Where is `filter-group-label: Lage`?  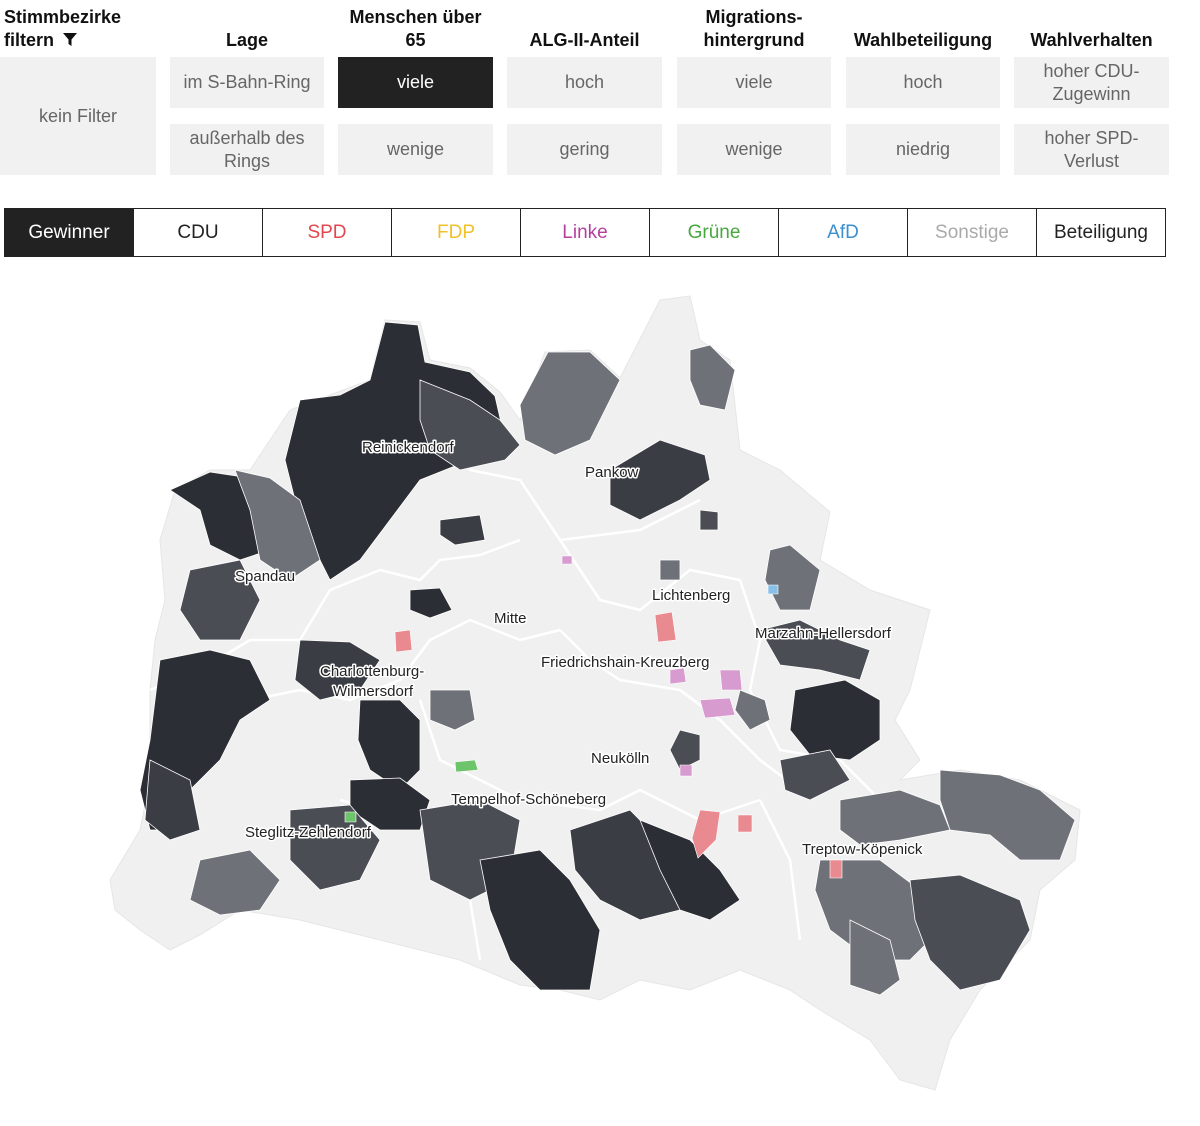
filter-group-label: Lage is located at coordinates (246, 40).